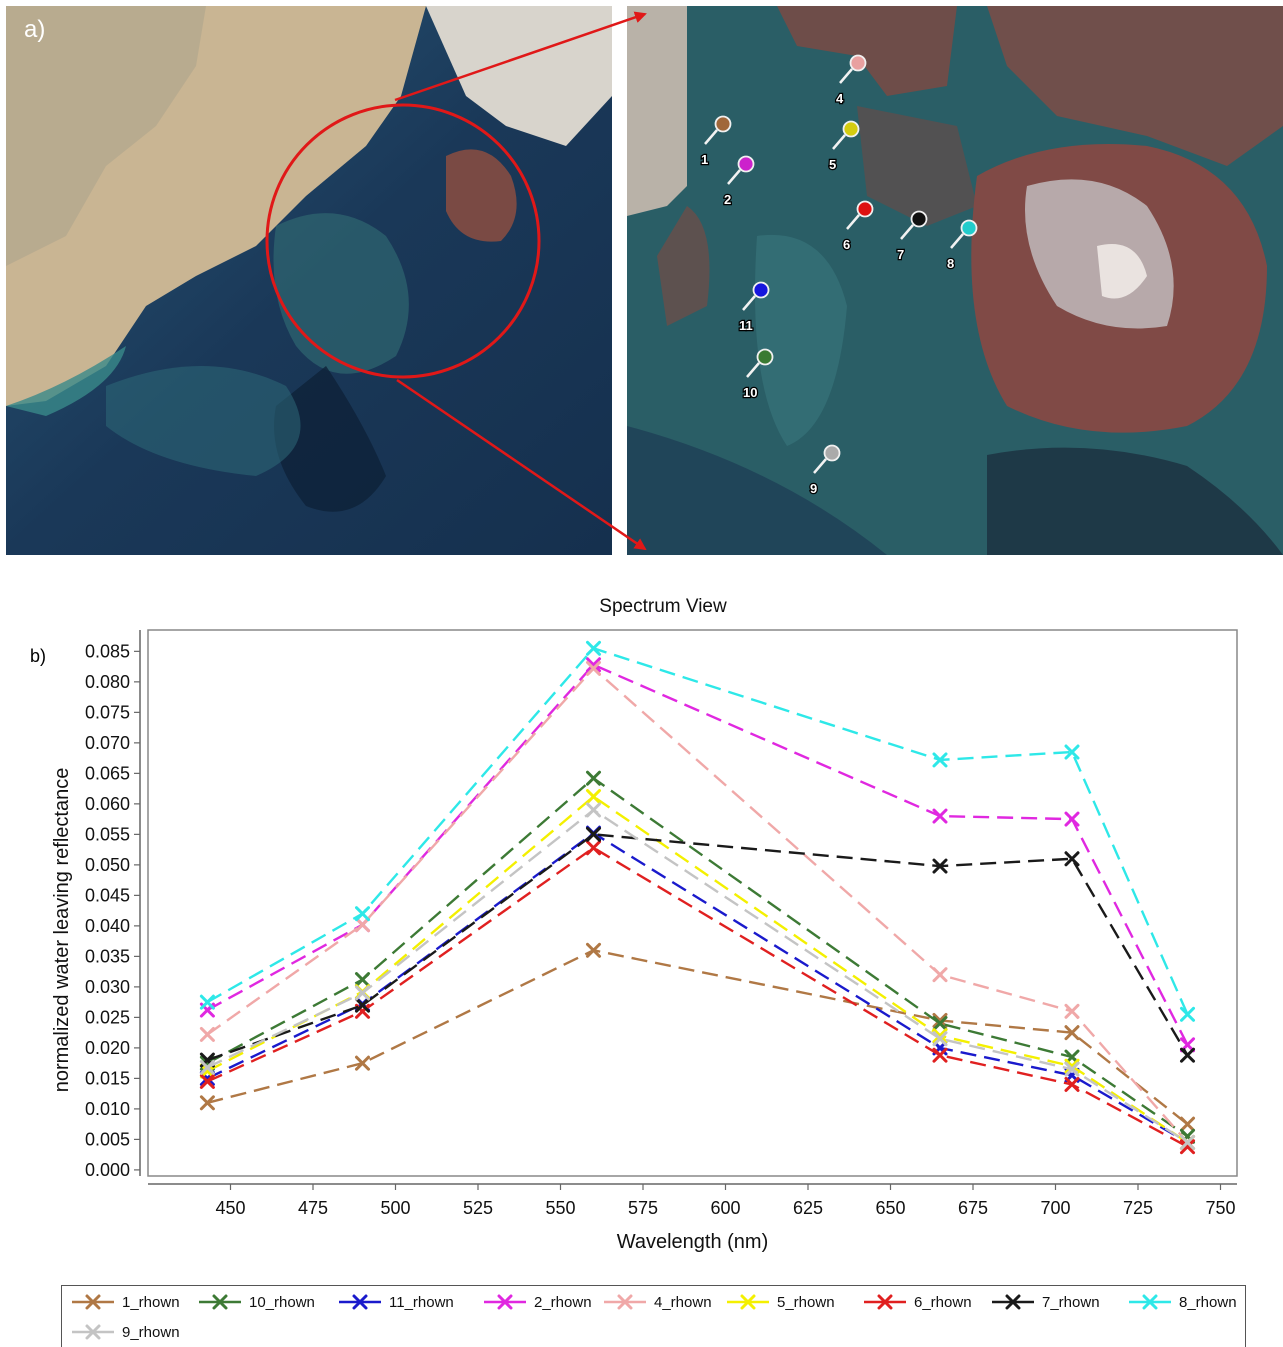 This screenshot has width=1283, height=1347. I want to click on y-tick-label: 0.075, so click(107, 712).